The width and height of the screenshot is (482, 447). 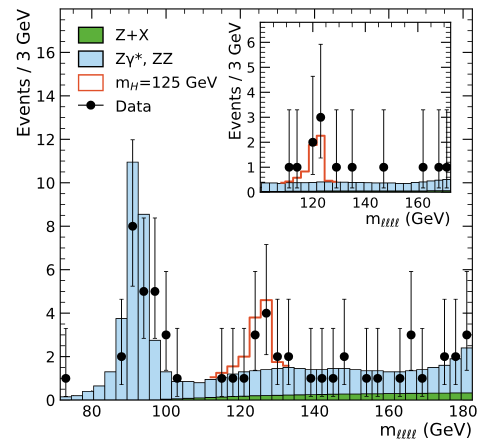 What do you see at coordinates (92, 411) in the screenshot?
I see `x-tick-label: 80` at bounding box center [92, 411].